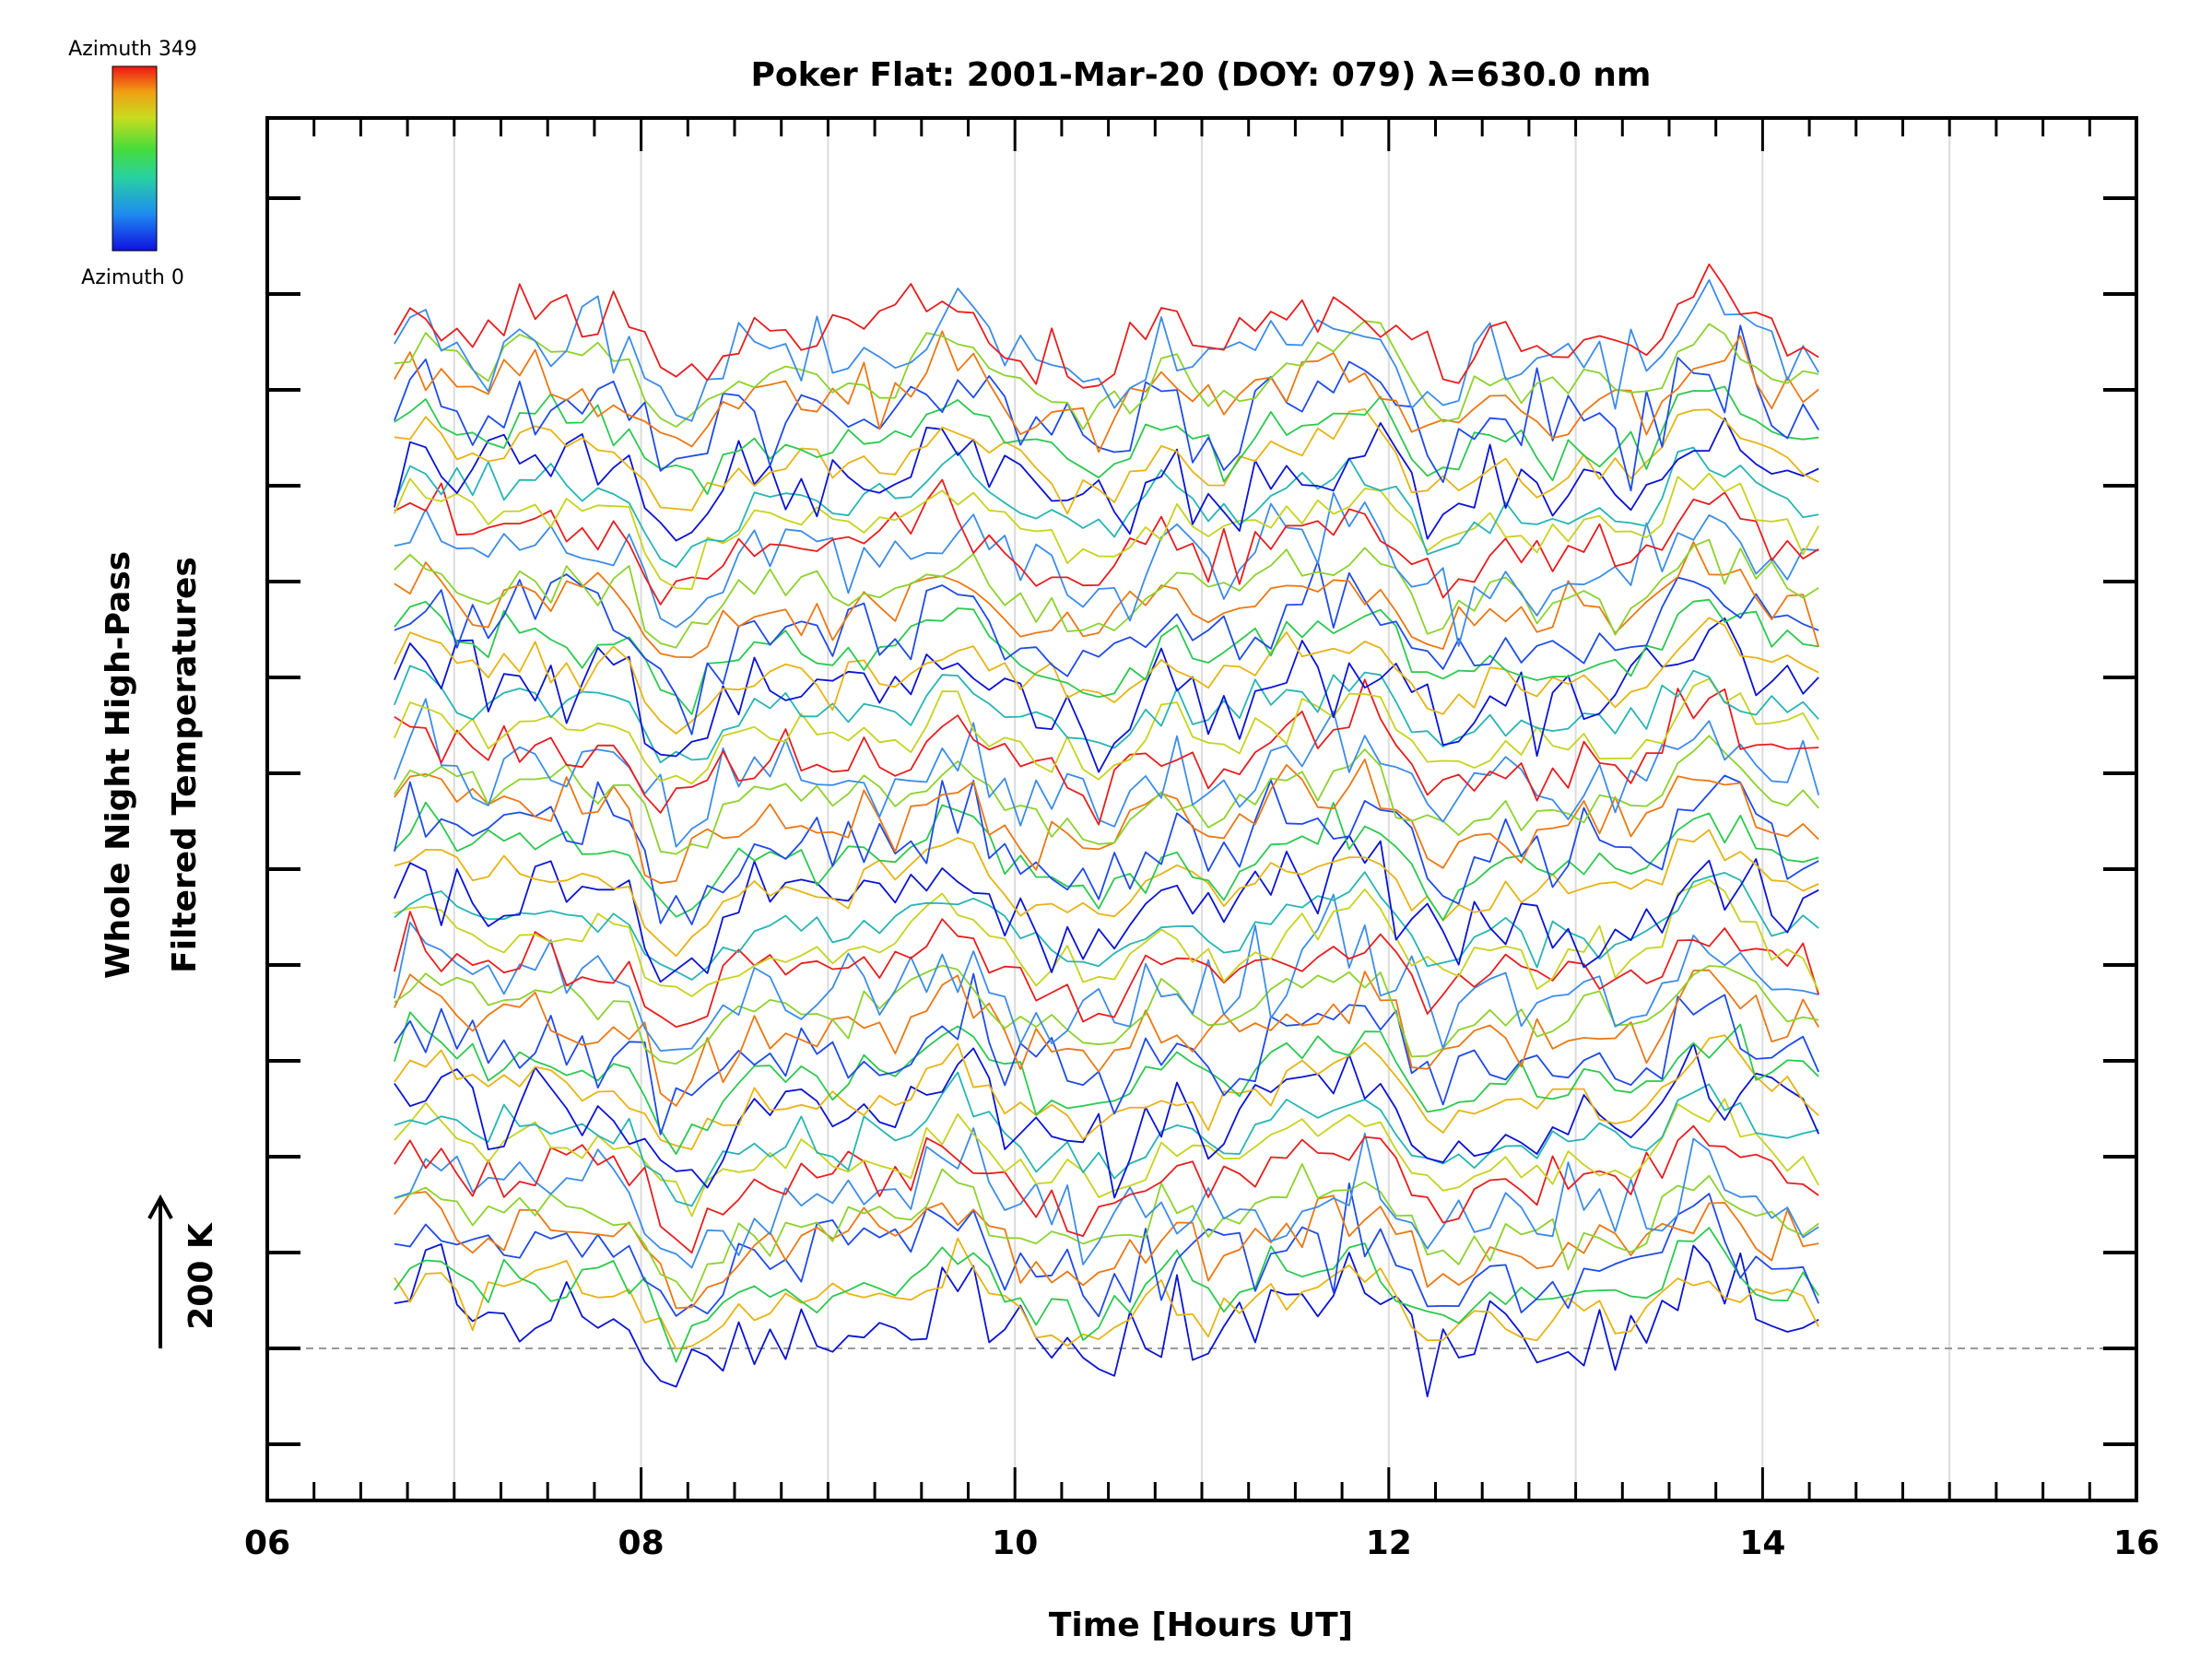 The height and width of the screenshot is (1659, 2212). Describe the element at coordinates (1389, 1543) in the screenshot. I see `x-tick-label: 12` at that location.